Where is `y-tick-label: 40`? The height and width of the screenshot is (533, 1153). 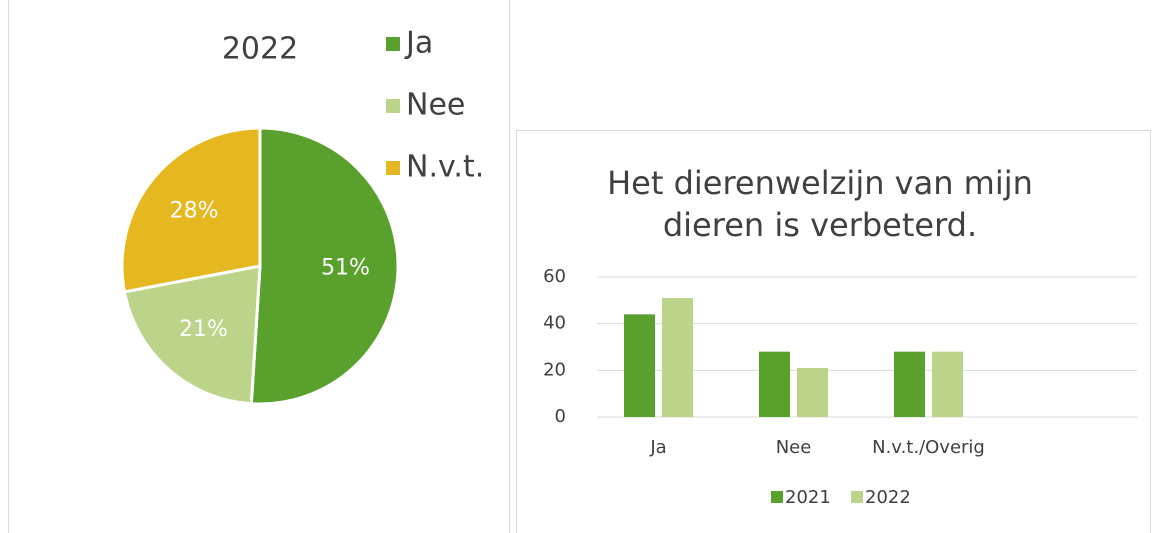 y-tick-label: 40 is located at coordinates (554, 323).